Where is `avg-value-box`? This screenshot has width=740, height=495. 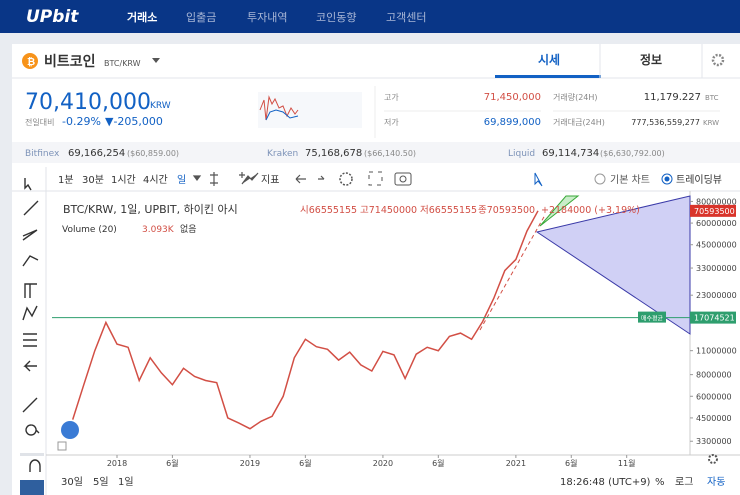
avg-value-box is located at coordinates (713, 317).